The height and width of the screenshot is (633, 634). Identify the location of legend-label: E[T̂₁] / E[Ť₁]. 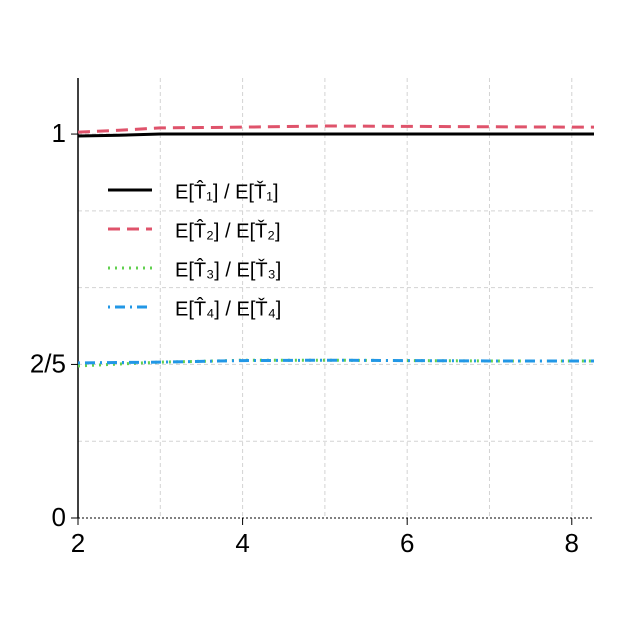
(227, 191).